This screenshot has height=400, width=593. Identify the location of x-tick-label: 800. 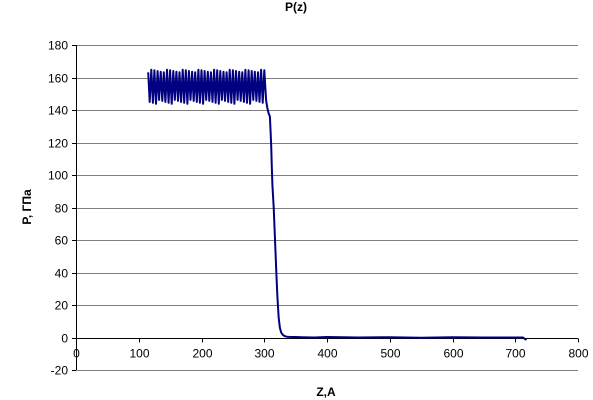
(578, 354).